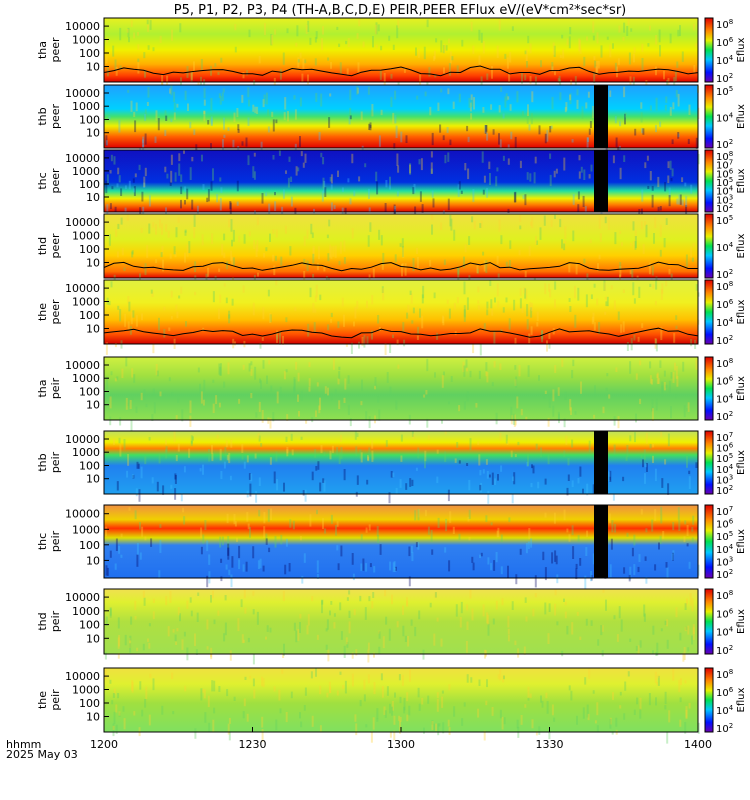 The height and width of the screenshot is (800, 750). I want to click on colorbar-tick-label: 10⁷, so click(724, 511).